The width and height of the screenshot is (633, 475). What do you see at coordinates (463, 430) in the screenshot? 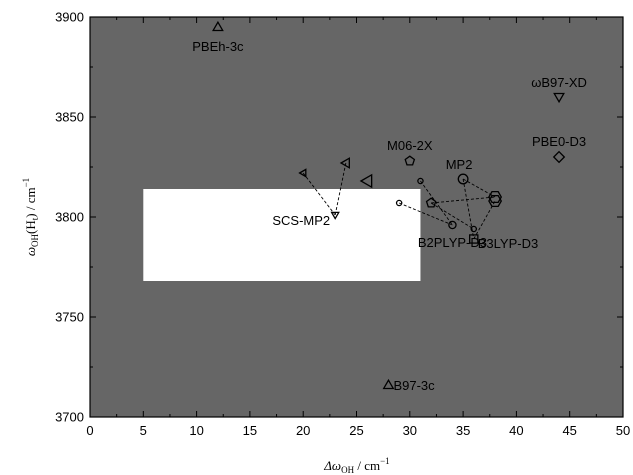
I see `x-tick-label: 35` at bounding box center [463, 430].